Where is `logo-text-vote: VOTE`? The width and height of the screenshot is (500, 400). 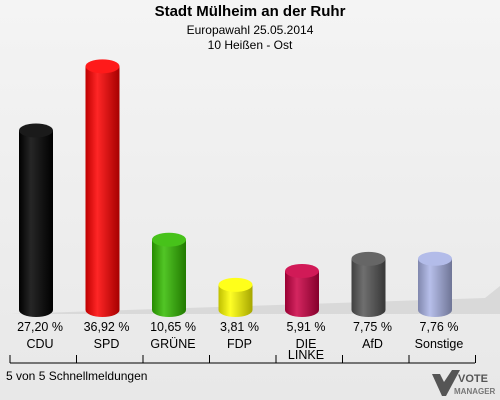
logo-text-vote: VOTE is located at coordinates (473, 379).